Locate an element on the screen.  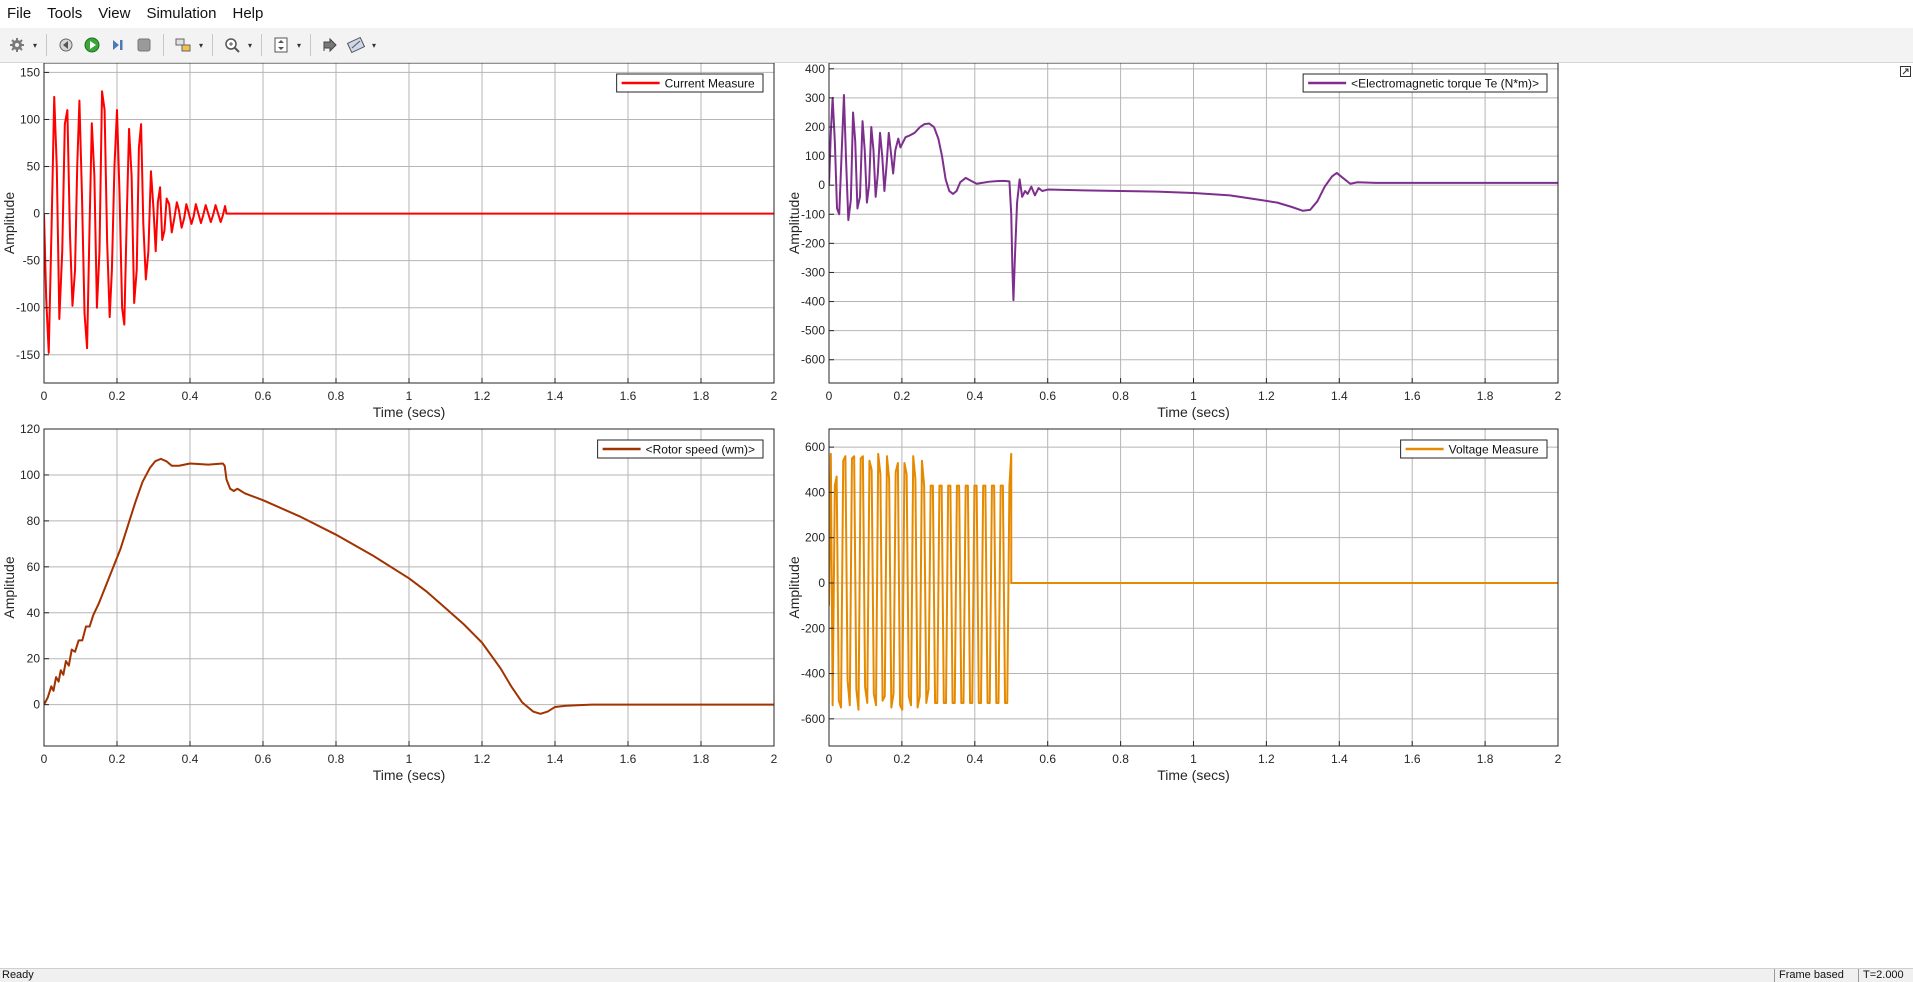
run-button is located at coordinates (92, 45).